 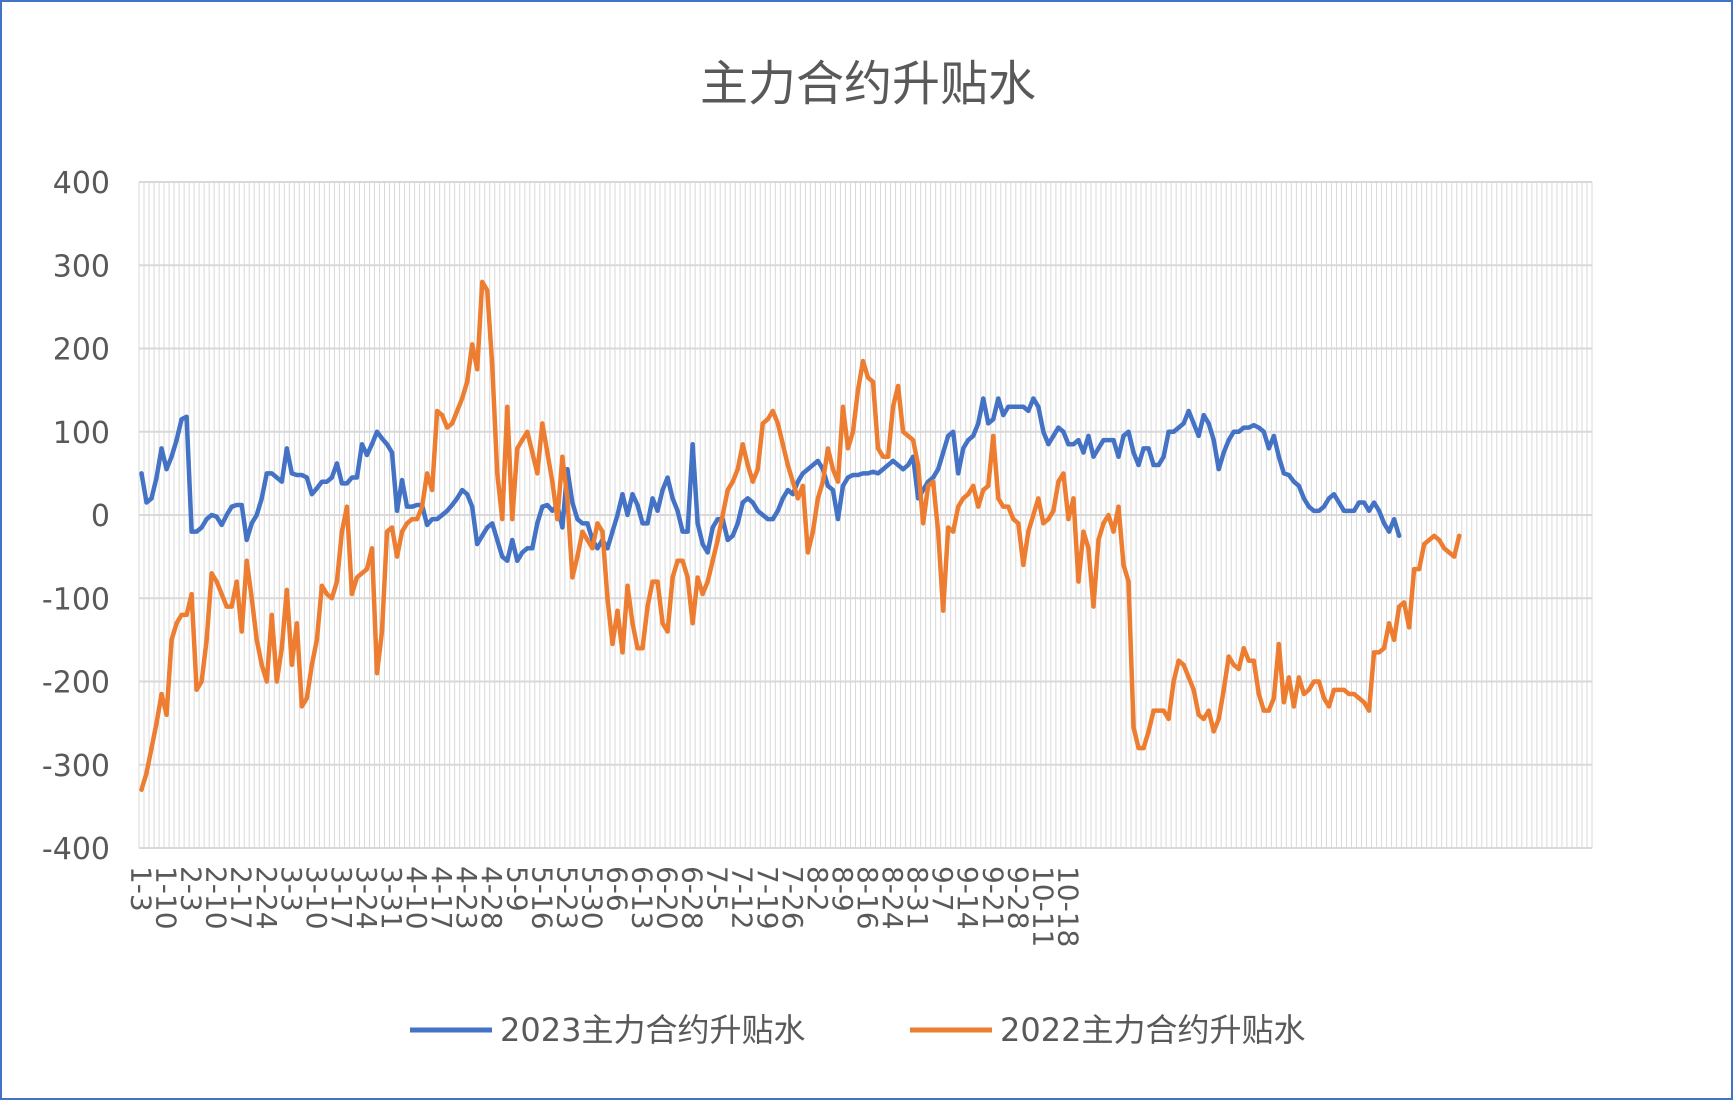 What do you see at coordinates (652, 1030) in the screenshot?
I see `legend-label: 2023主力合约升贴水` at bounding box center [652, 1030].